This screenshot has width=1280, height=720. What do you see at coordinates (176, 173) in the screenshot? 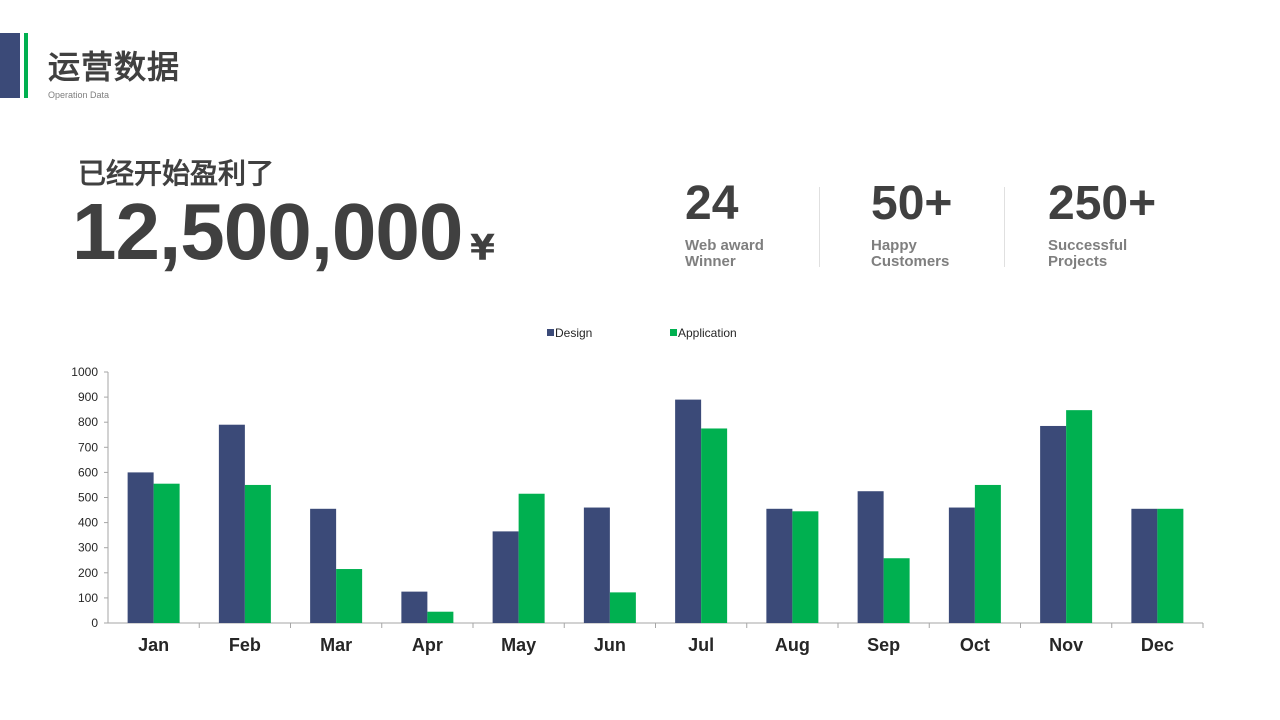
I see `profit-label: 已经开始盈利了` at bounding box center [176, 173].